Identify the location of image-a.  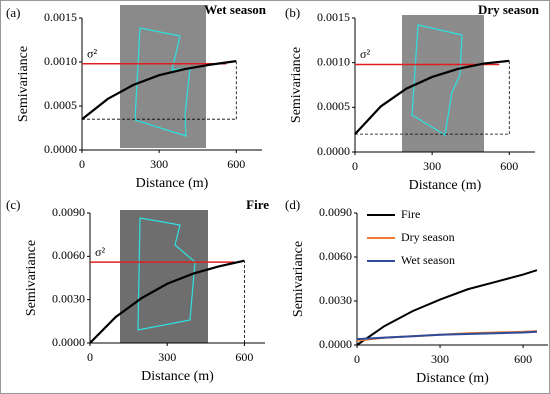
(163, 76).